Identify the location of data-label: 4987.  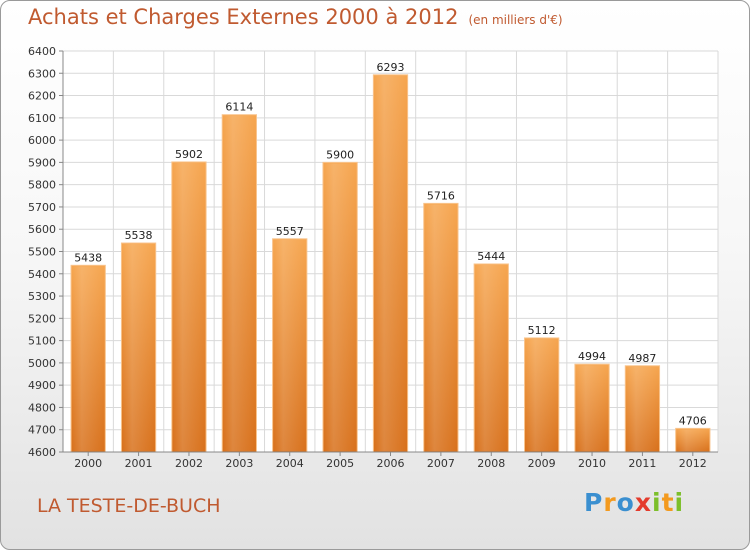
(642, 358).